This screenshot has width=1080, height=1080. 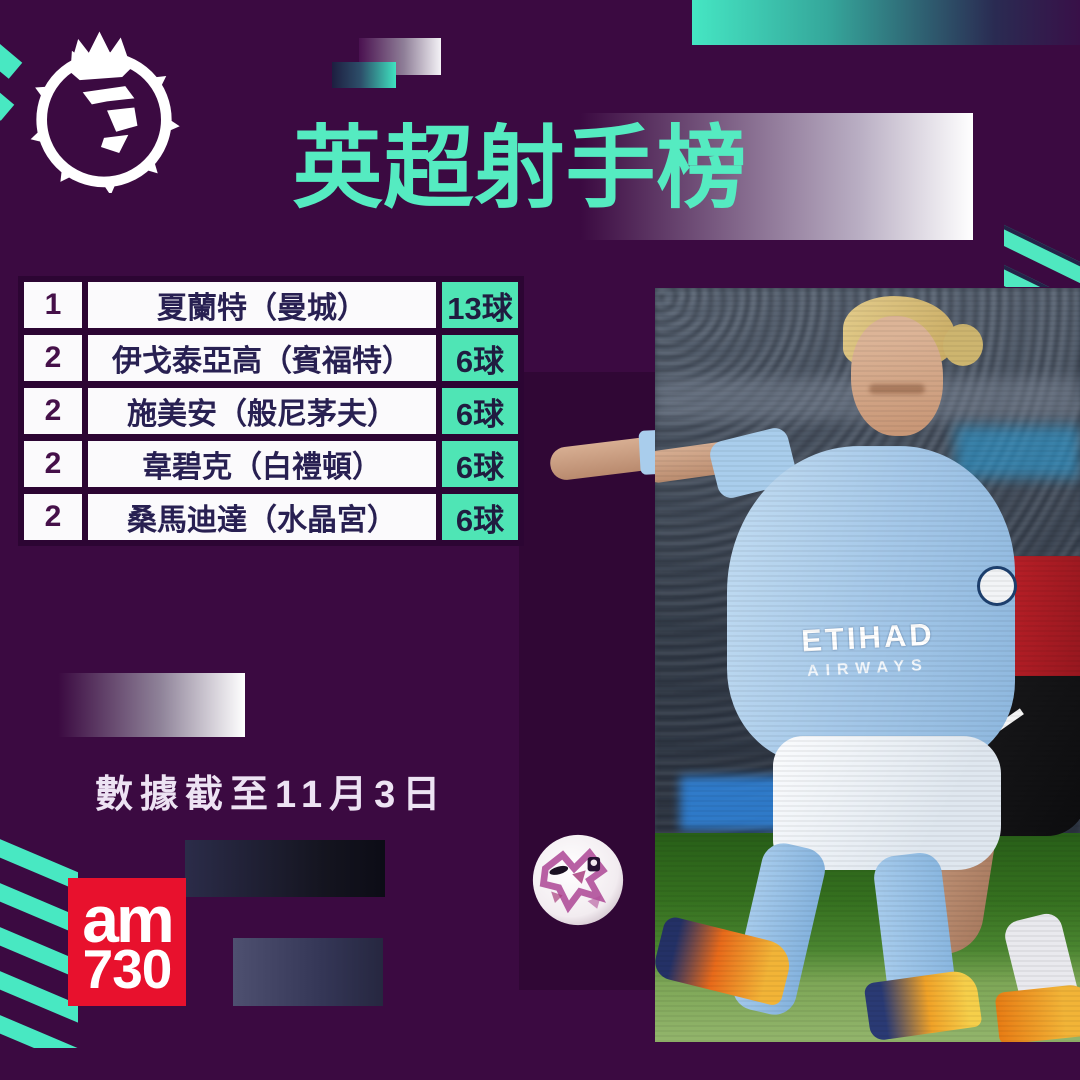 I want to click on gradient-bar-top-right, so click(x=886, y=22).